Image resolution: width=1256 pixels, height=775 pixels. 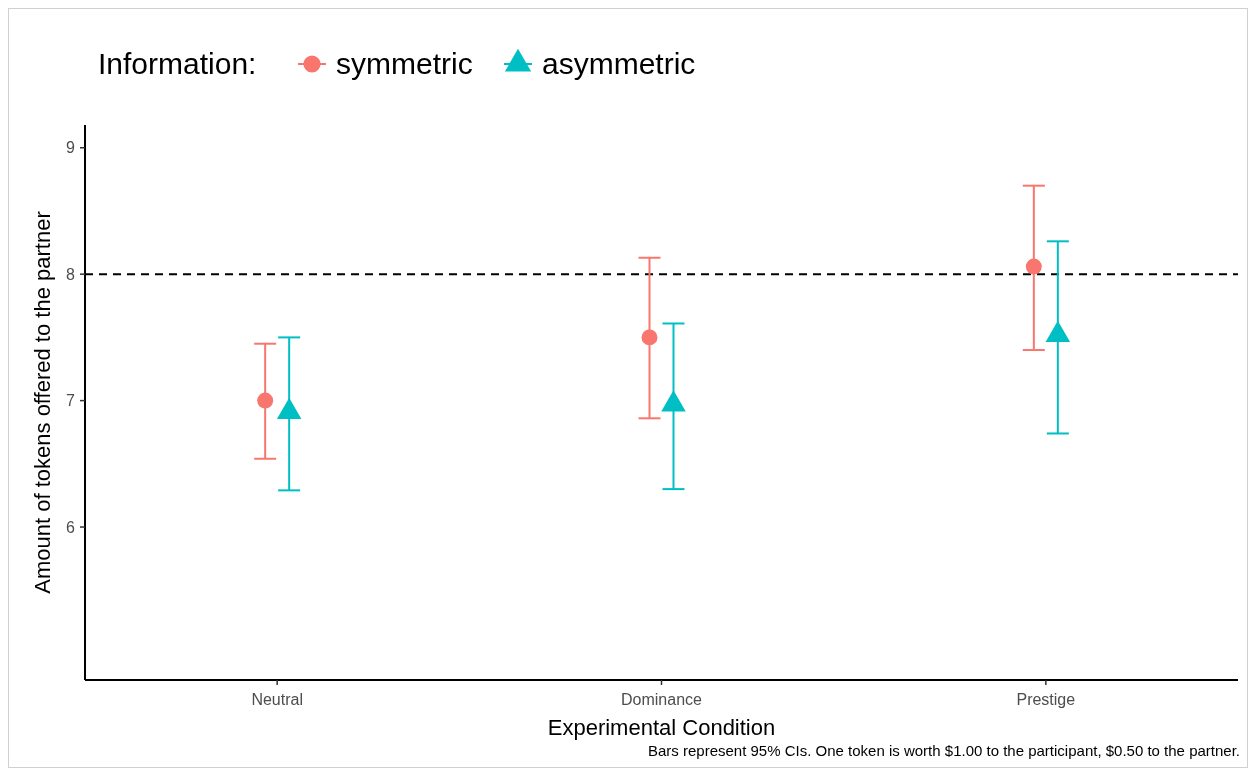 What do you see at coordinates (404, 63) in the screenshot?
I see `legend-label: symmetric` at bounding box center [404, 63].